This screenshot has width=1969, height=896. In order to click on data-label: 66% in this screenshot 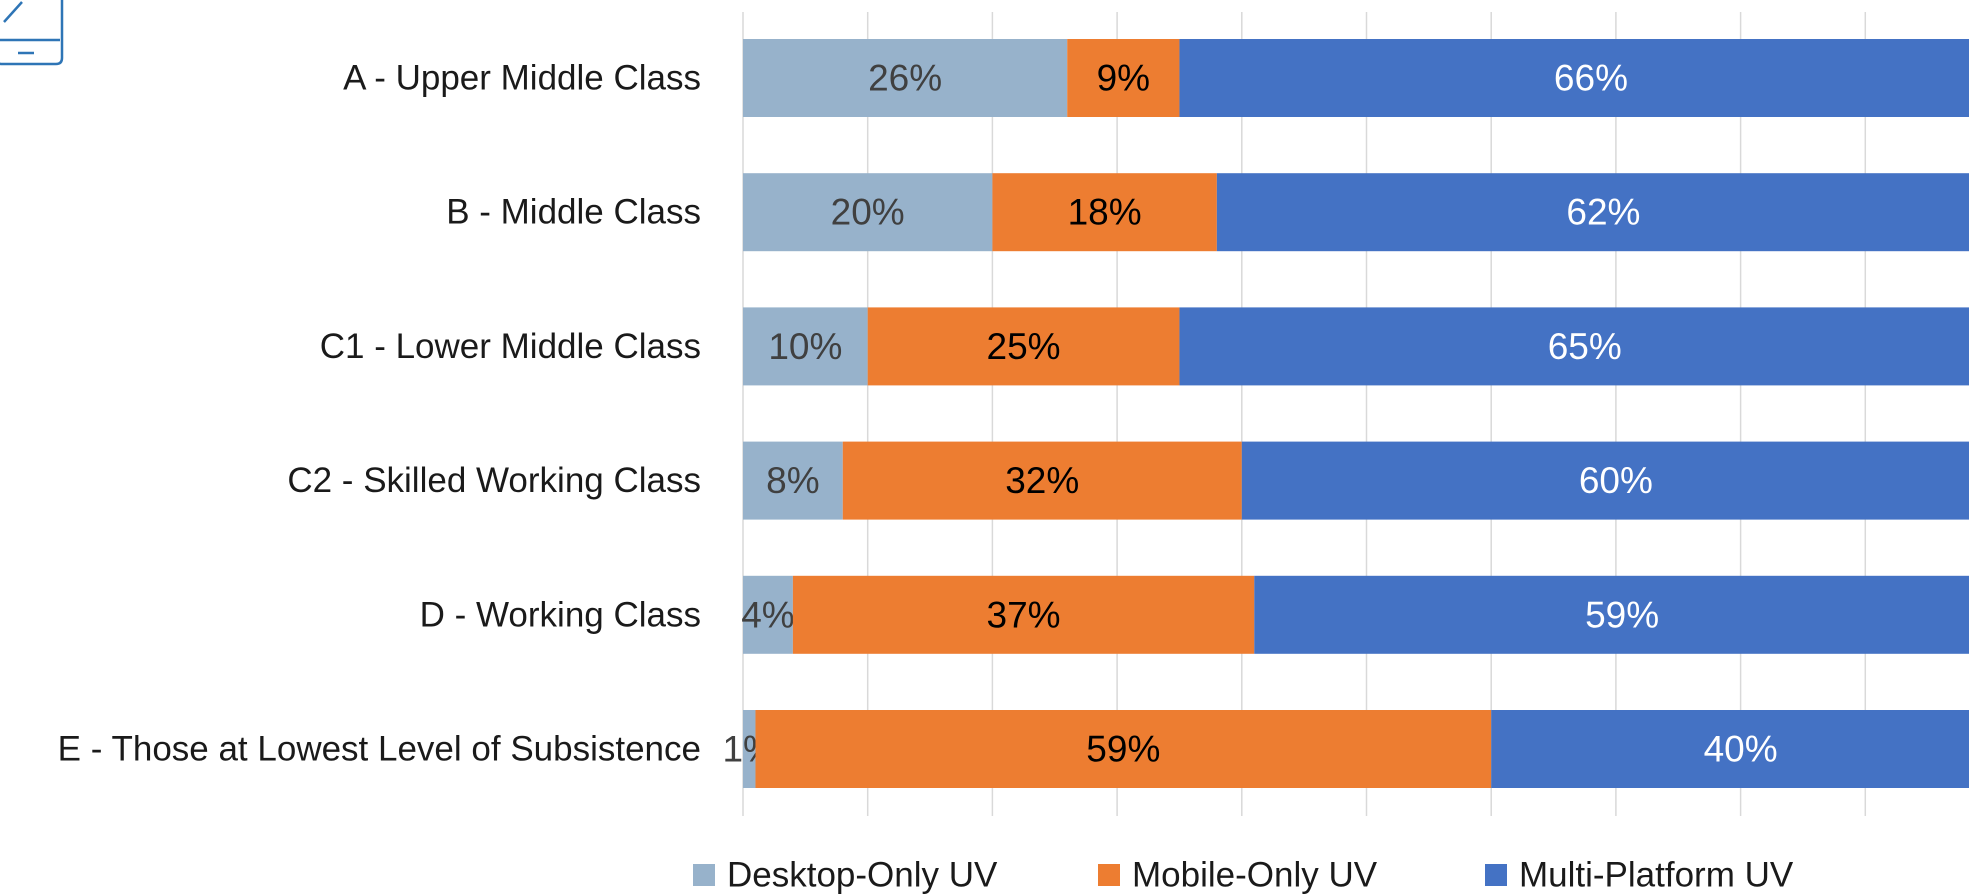, I will do `click(1591, 78)`.